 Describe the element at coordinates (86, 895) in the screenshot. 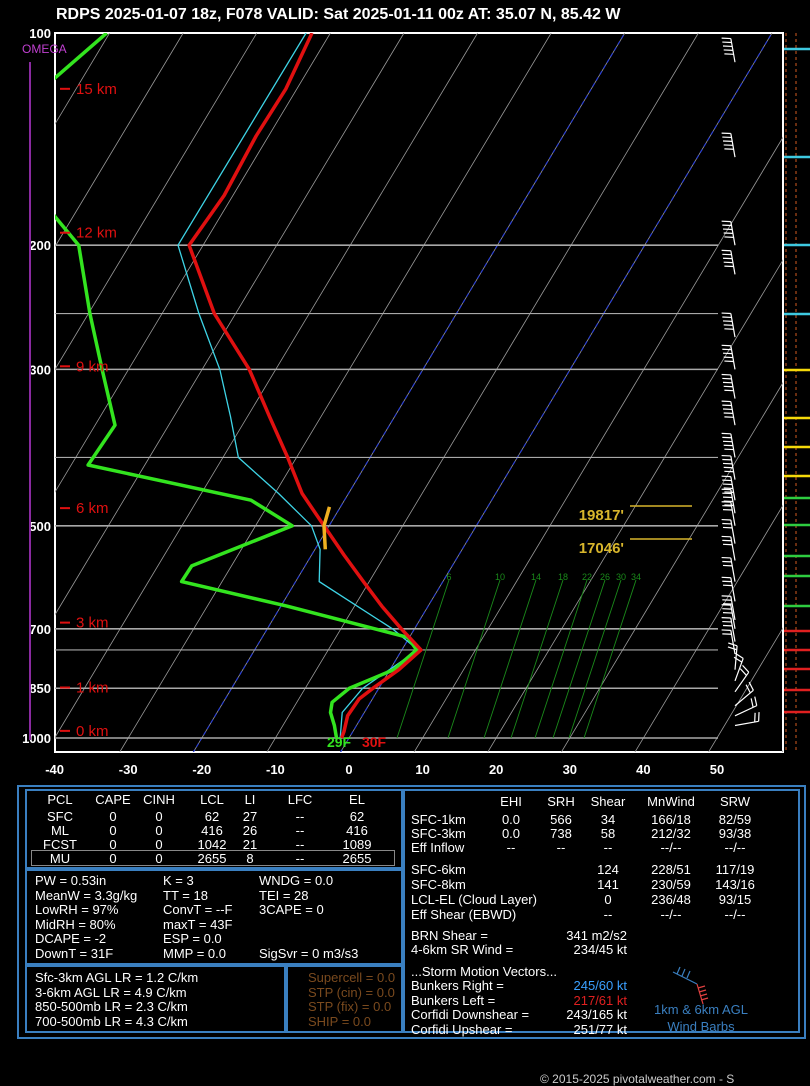

I see `thermo-index: MeanW = 3.3g/kg` at that location.